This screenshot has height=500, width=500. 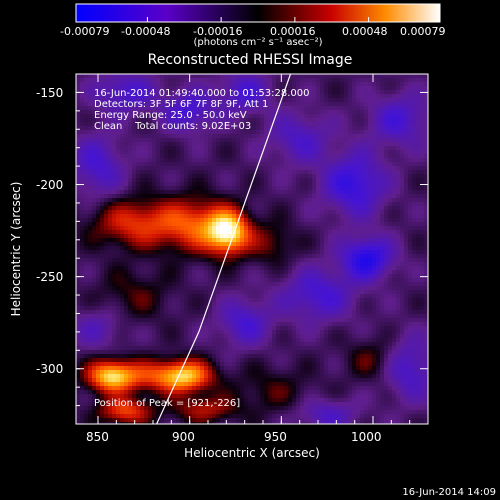 I want to click on colorbar-tick-label-4: 0.00048, so click(x=365, y=31).